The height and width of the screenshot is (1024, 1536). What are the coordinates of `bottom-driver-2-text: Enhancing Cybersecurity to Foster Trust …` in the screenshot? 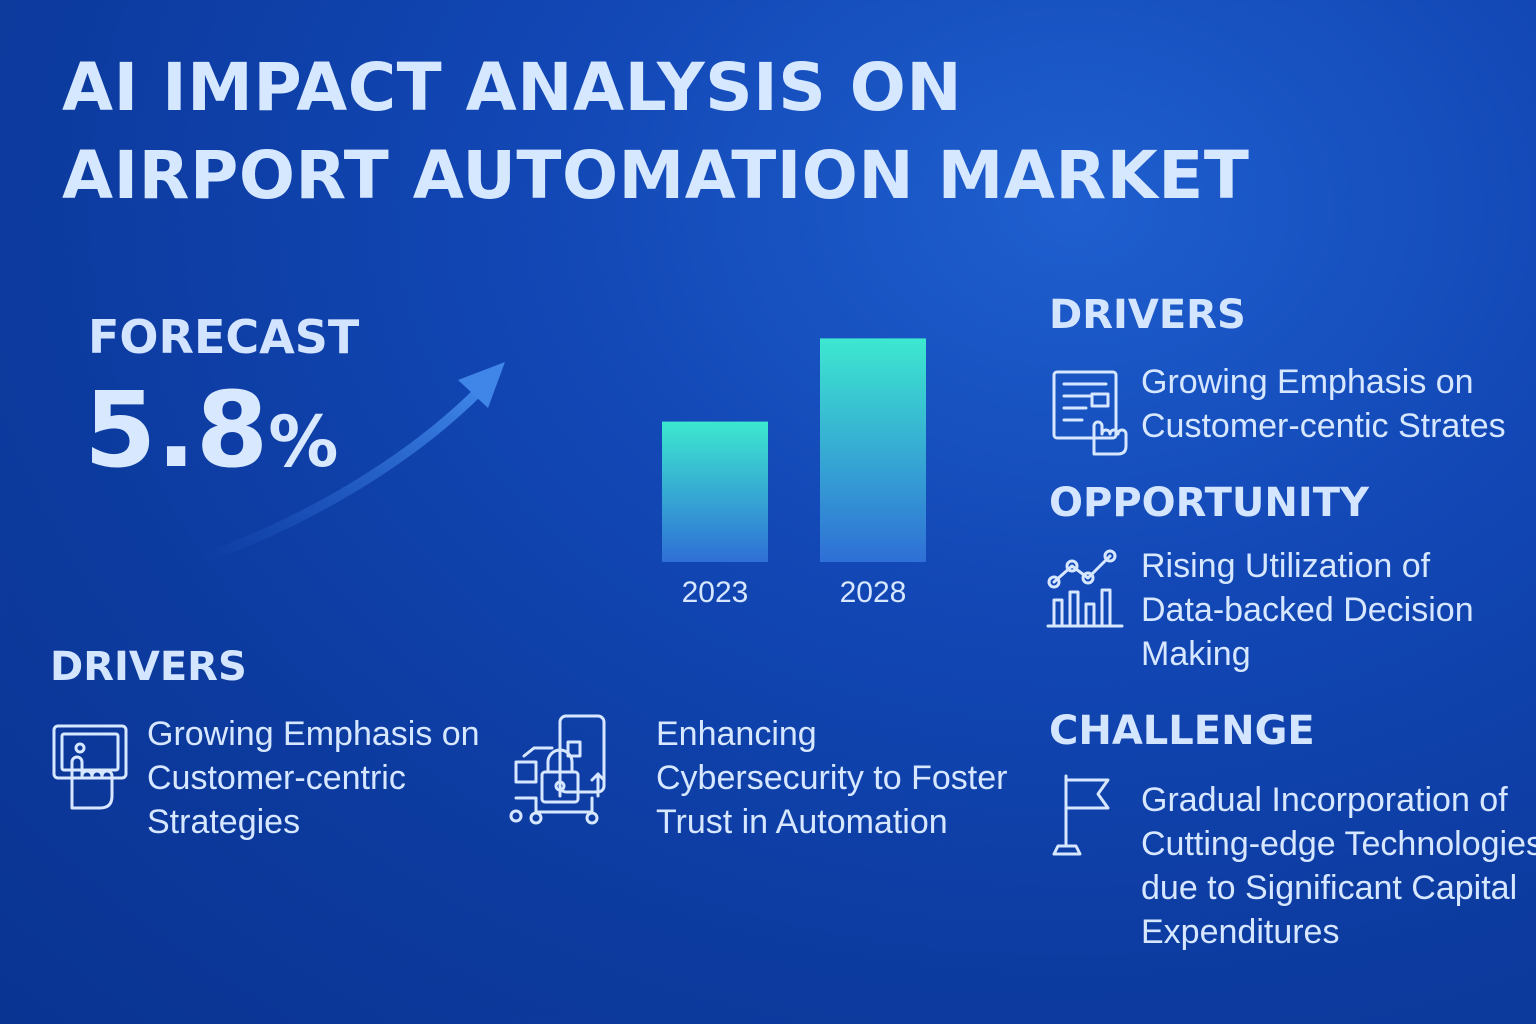 It's located at (831, 778).